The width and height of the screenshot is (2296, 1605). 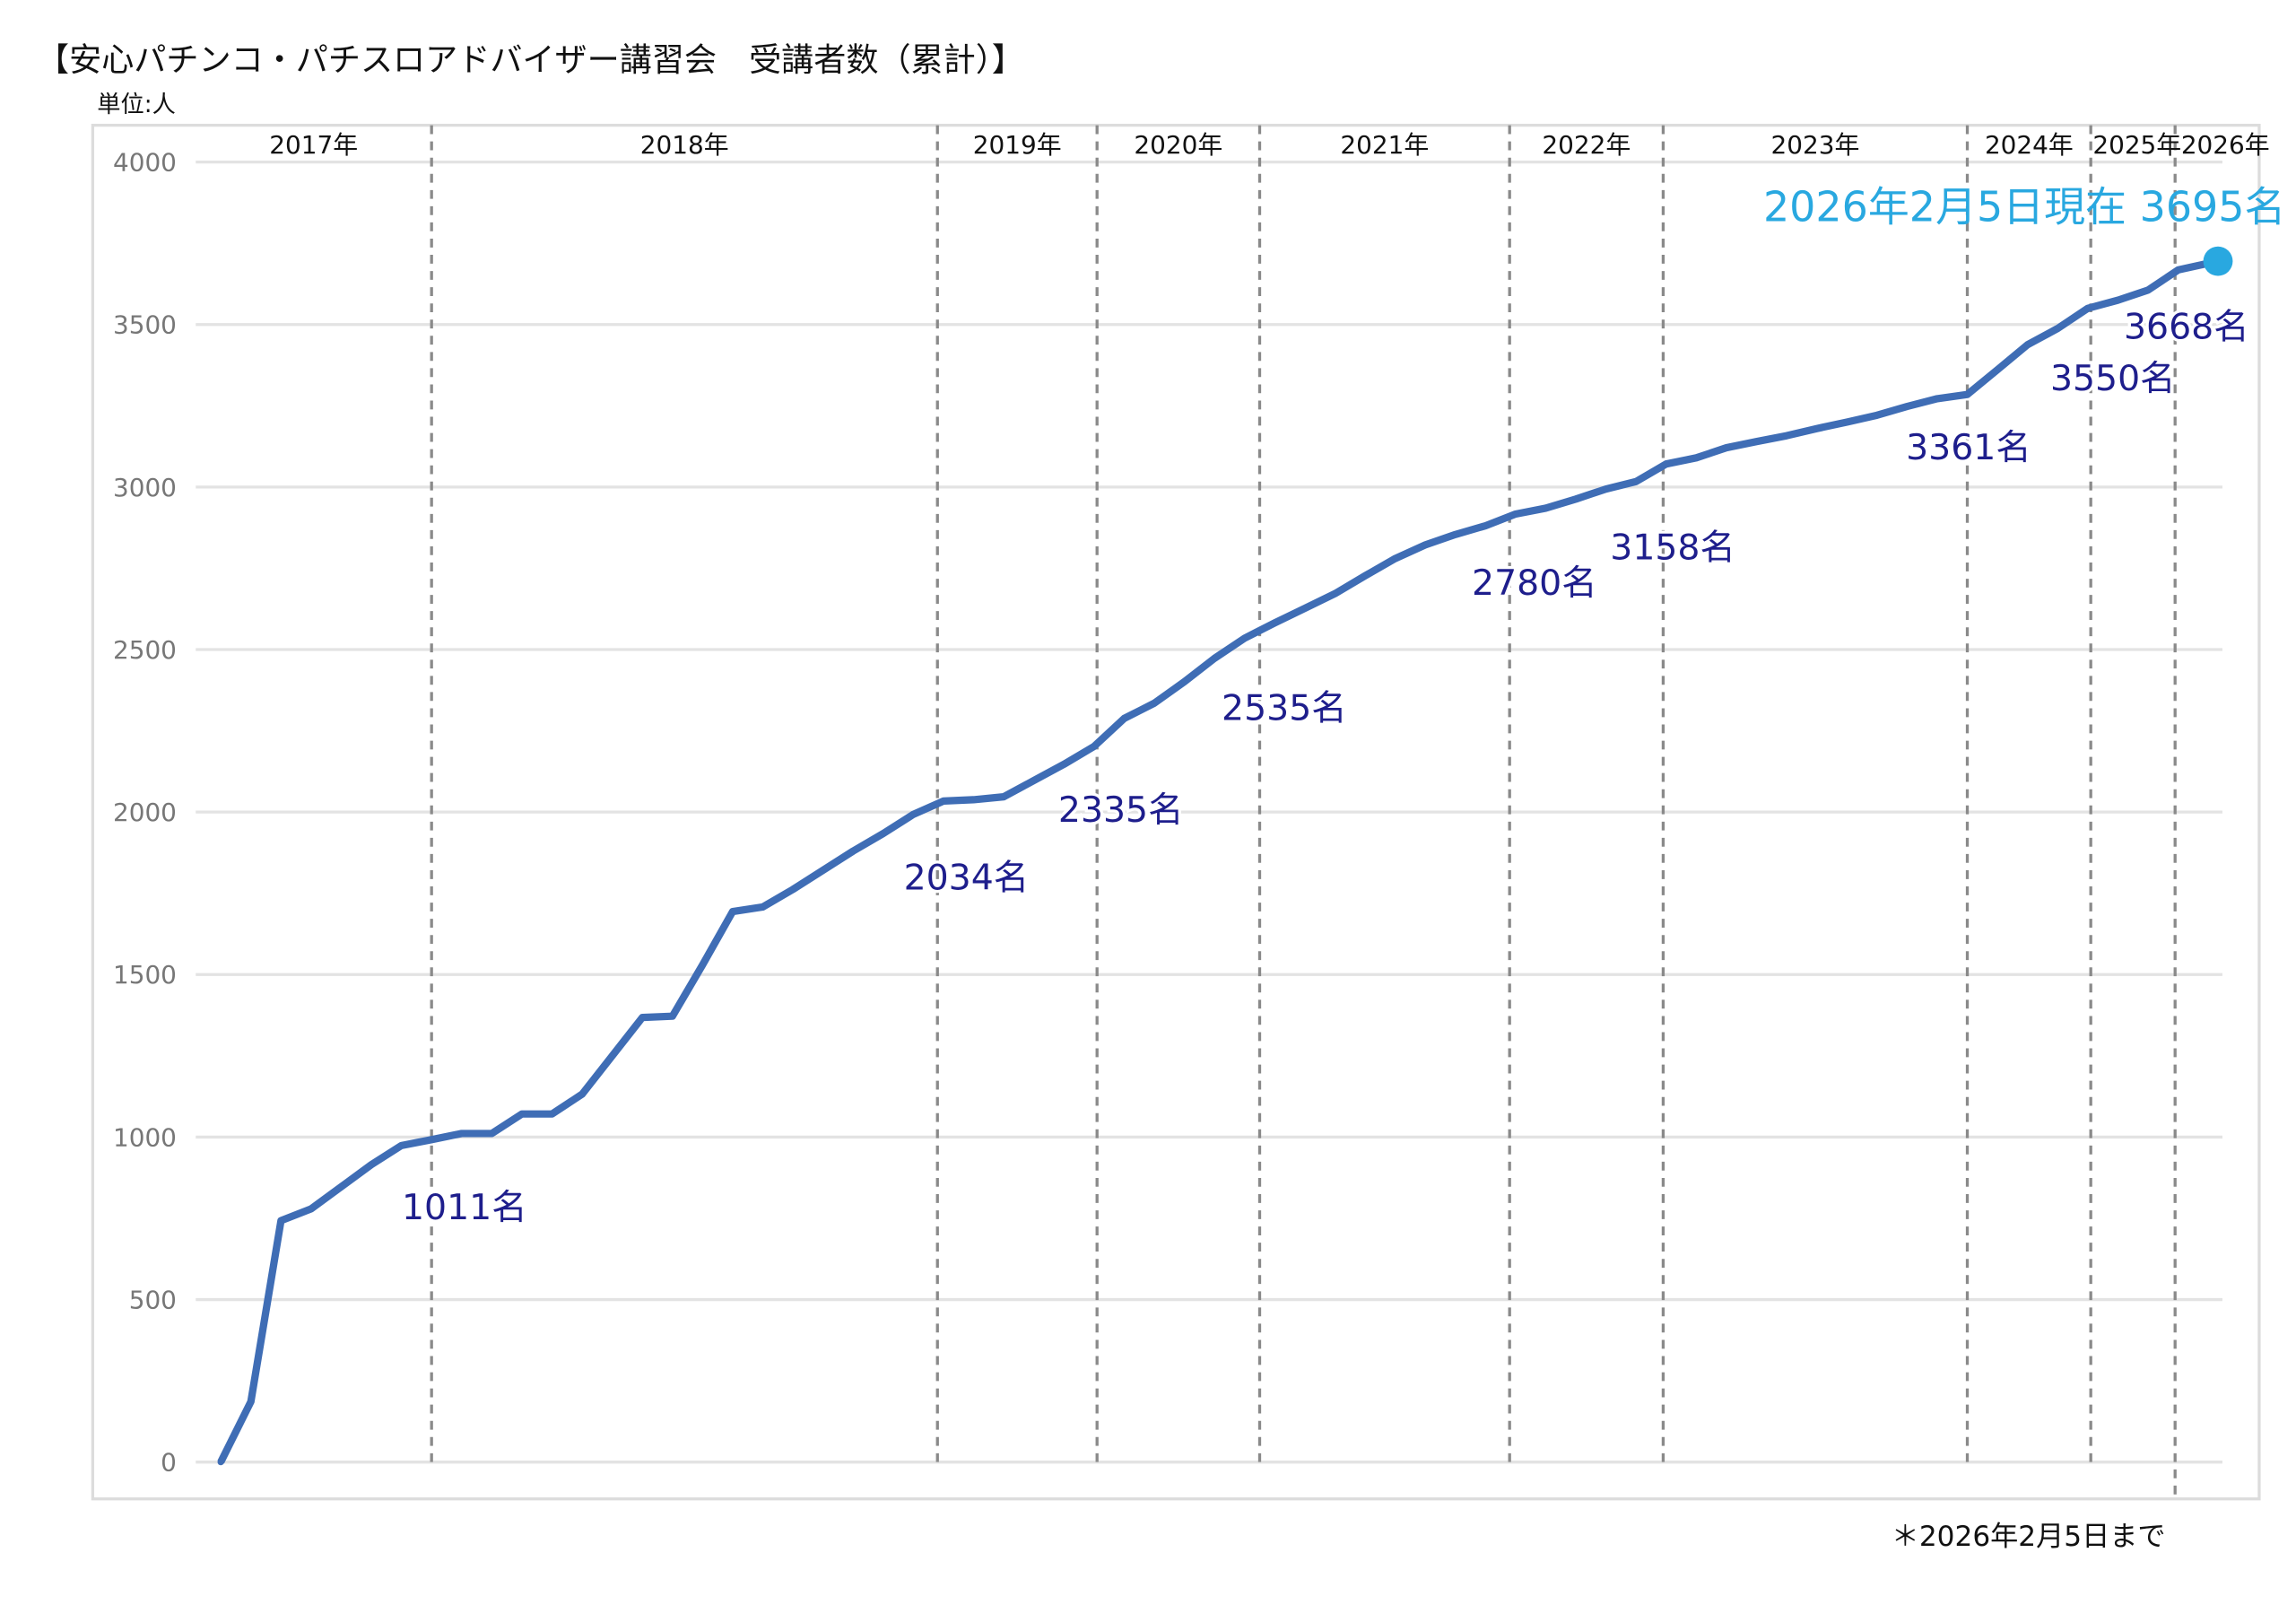 What do you see at coordinates (1672, 548) in the screenshot?
I see `data-label: 3158名` at bounding box center [1672, 548].